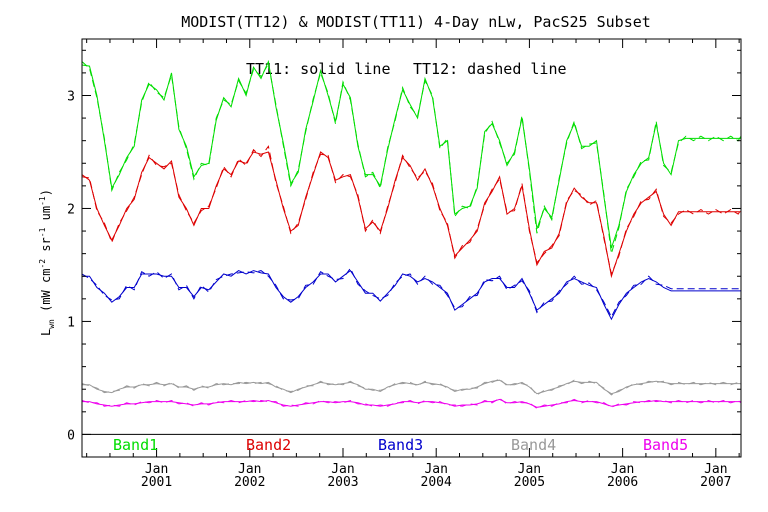 The width and height of the screenshot is (768, 512). I want to click on x-tick-year: 2005, so click(529, 482).